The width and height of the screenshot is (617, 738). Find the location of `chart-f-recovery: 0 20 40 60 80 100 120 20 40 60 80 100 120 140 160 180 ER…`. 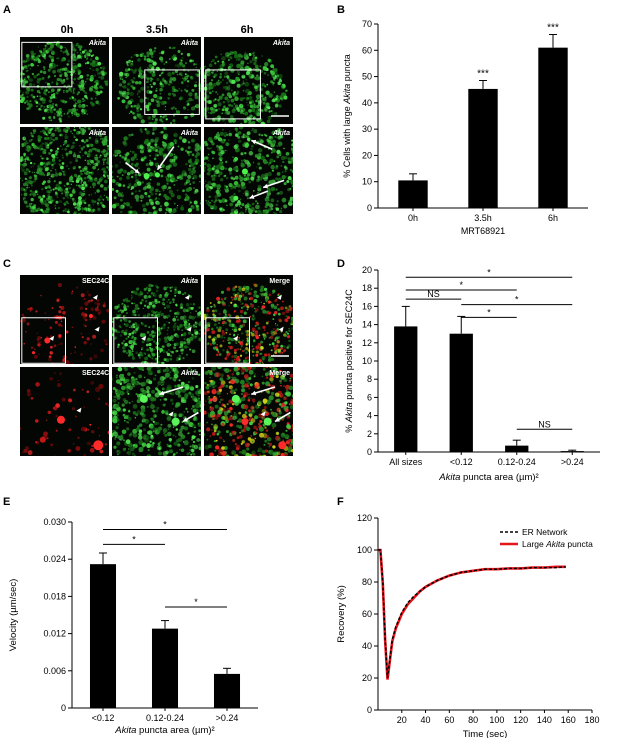

chart-f-recovery: 0 20 40 60 80 100 120 20 40 60 80 100 120 140 160 180 ER… is located at coordinates (468, 625).